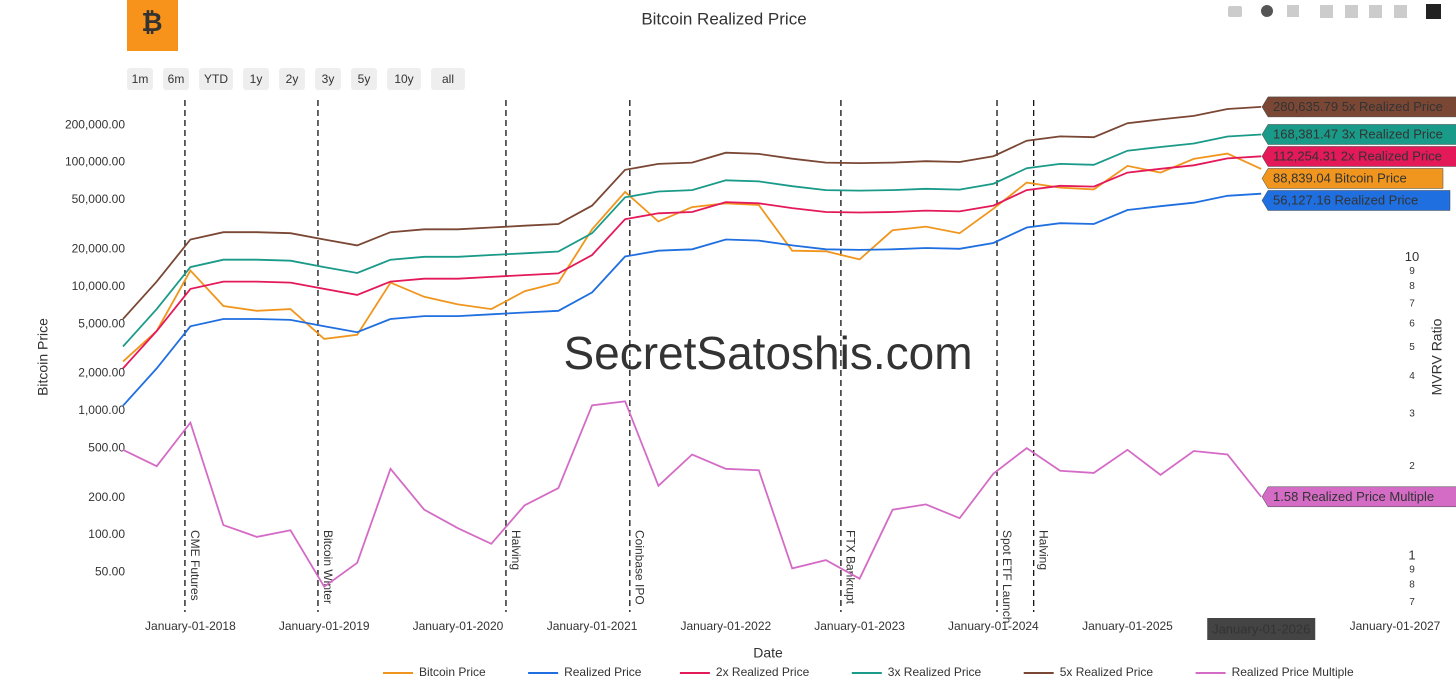 This screenshot has width=1456, height=691. Describe the element at coordinates (516, 550) in the screenshot. I see `event-label: Halving` at that location.